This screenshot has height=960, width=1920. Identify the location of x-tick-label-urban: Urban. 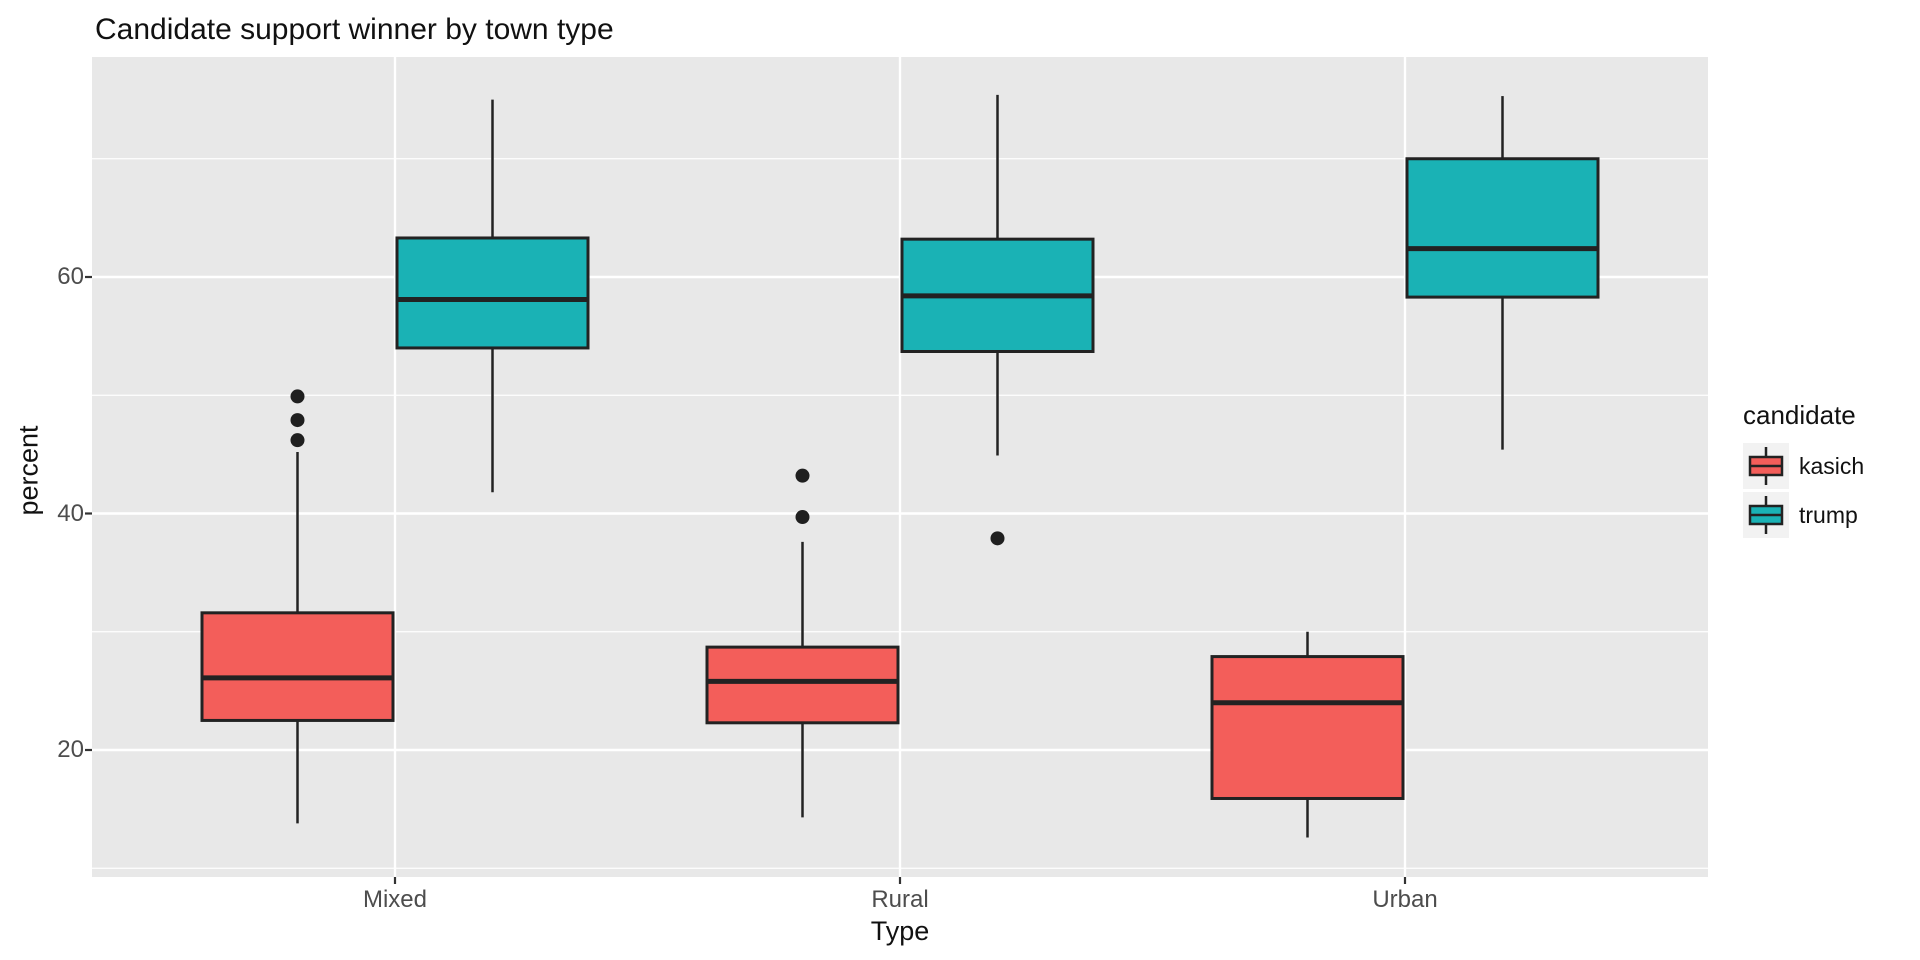
(1405, 899).